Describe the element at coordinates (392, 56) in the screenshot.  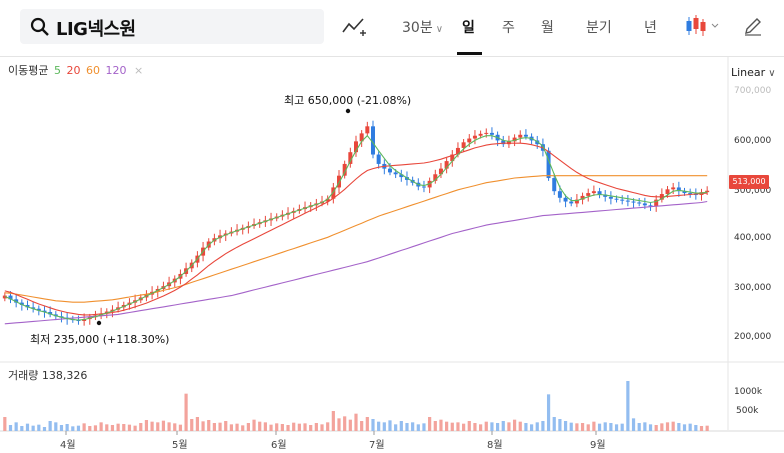
I see `toolbar-divider` at that location.